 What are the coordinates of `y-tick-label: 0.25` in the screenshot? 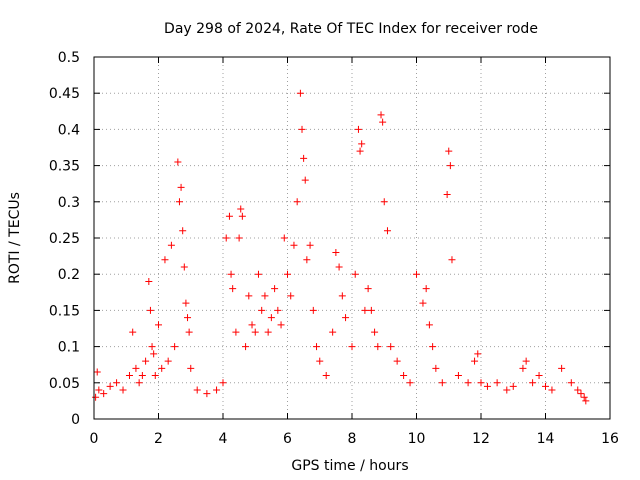 It's located at (64, 239).